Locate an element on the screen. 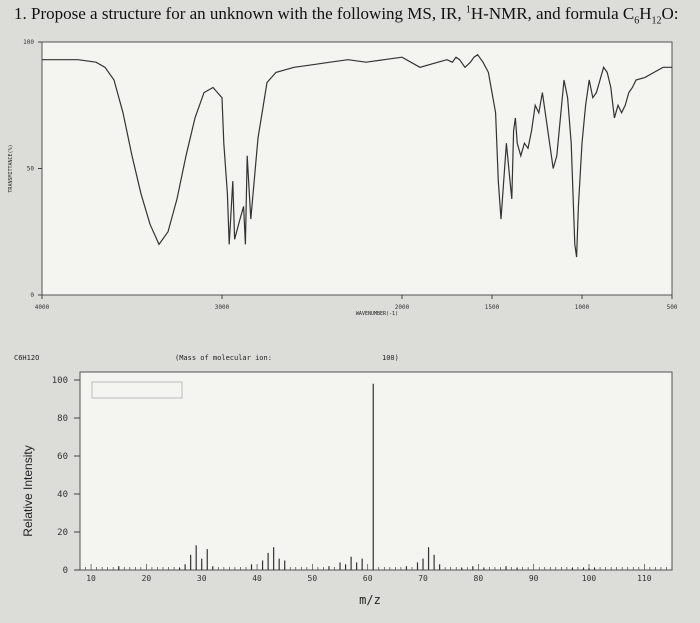  ms-x-tick-label: 30 is located at coordinates (202, 578).